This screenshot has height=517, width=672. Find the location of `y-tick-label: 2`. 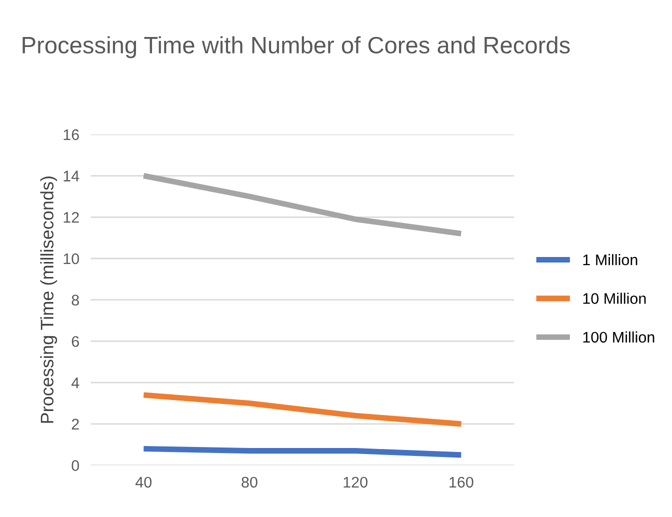

y-tick-label: 2 is located at coordinates (75, 424).